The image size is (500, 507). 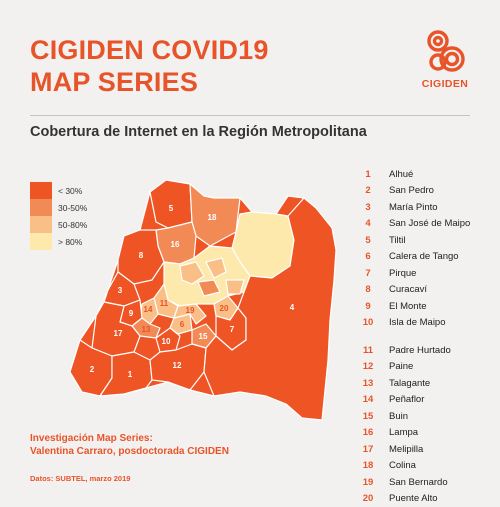 What do you see at coordinates (368, 322) in the screenshot?
I see `comuna-number: 10` at bounding box center [368, 322].